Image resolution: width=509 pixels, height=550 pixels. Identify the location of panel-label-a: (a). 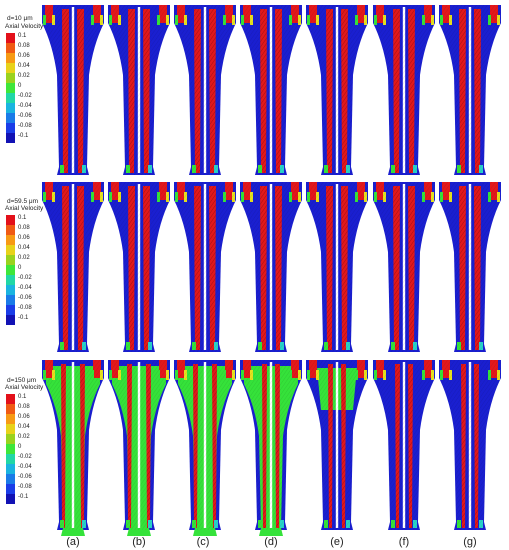
(72, 542).